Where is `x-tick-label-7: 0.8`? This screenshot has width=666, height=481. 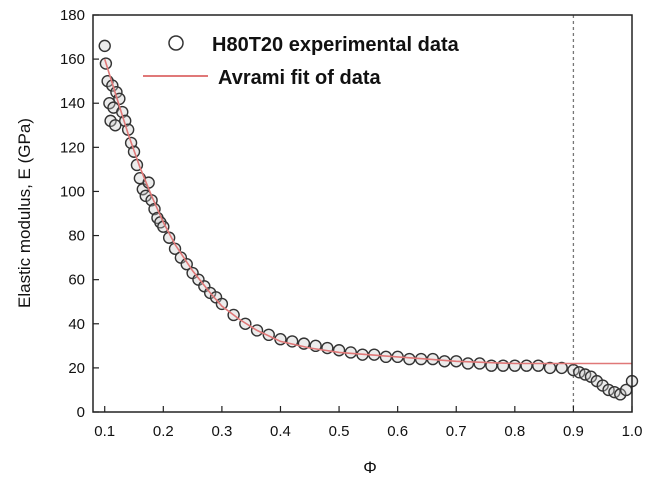
x-tick-label-7: 0.8 is located at coordinates (514, 431).